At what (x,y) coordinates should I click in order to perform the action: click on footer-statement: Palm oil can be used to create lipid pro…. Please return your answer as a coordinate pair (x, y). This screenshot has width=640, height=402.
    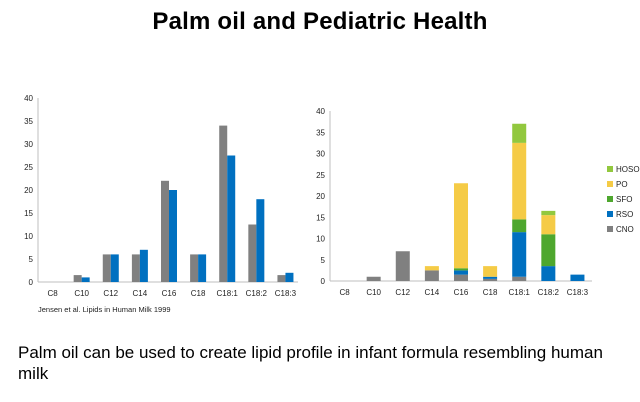
    Looking at the image, I should click on (310, 363).